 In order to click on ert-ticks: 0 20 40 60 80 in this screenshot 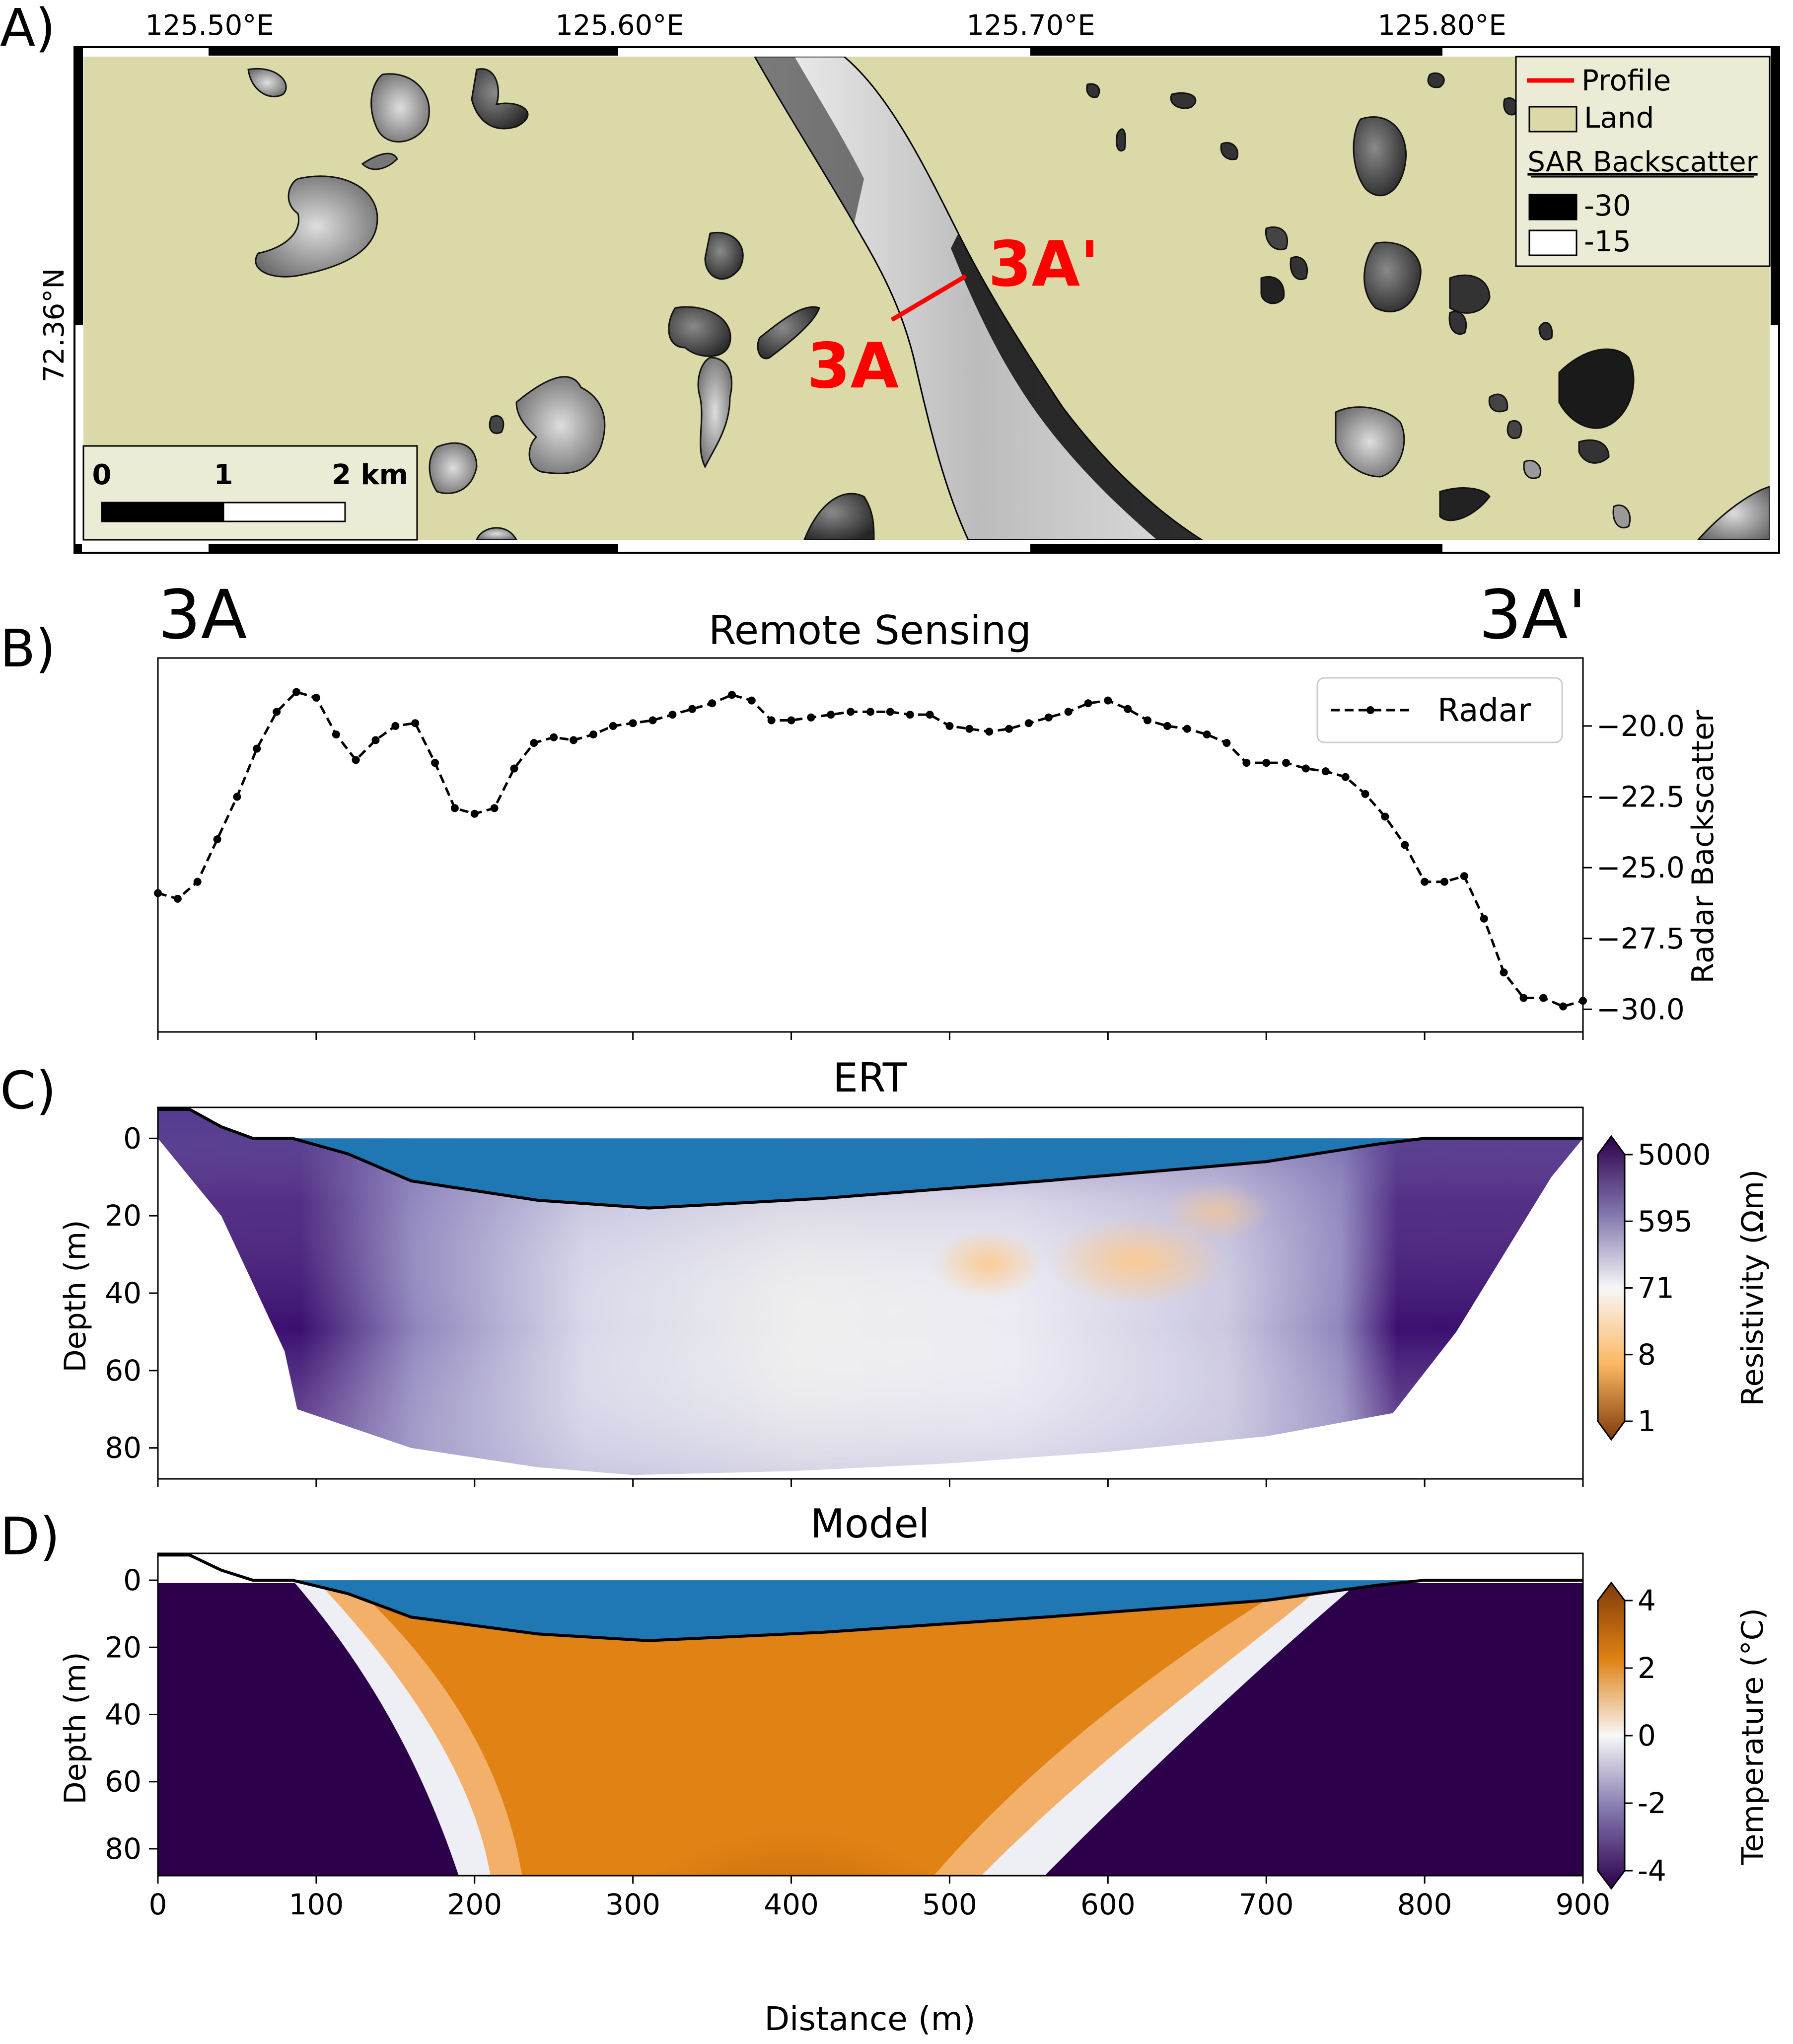, I will do `click(844, 1304)`.